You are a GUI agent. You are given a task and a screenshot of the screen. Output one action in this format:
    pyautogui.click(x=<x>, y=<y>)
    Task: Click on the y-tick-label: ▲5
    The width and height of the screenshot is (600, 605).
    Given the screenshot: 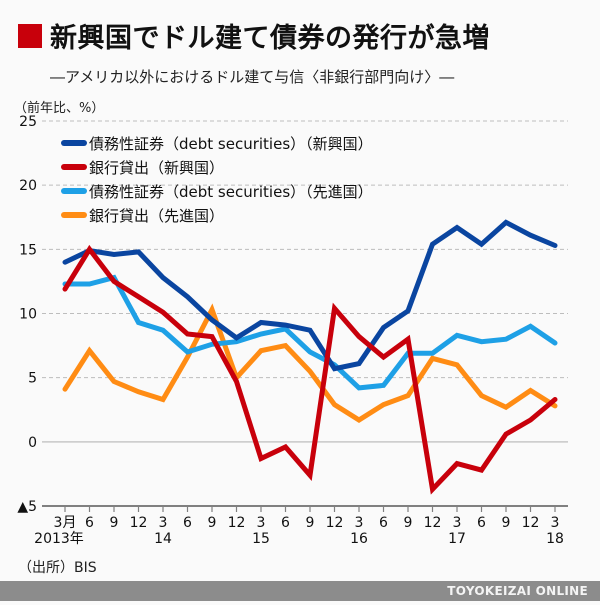 What is the action you would take?
    pyautogui.click(x=27, y=507)
    